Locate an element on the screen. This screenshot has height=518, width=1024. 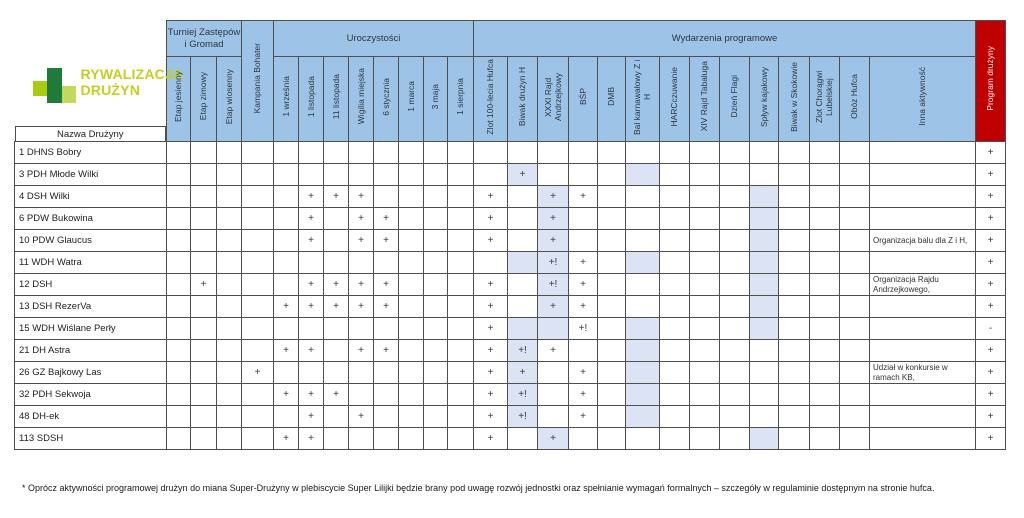
logo-bar-middle is located at coordinates (54, 85).